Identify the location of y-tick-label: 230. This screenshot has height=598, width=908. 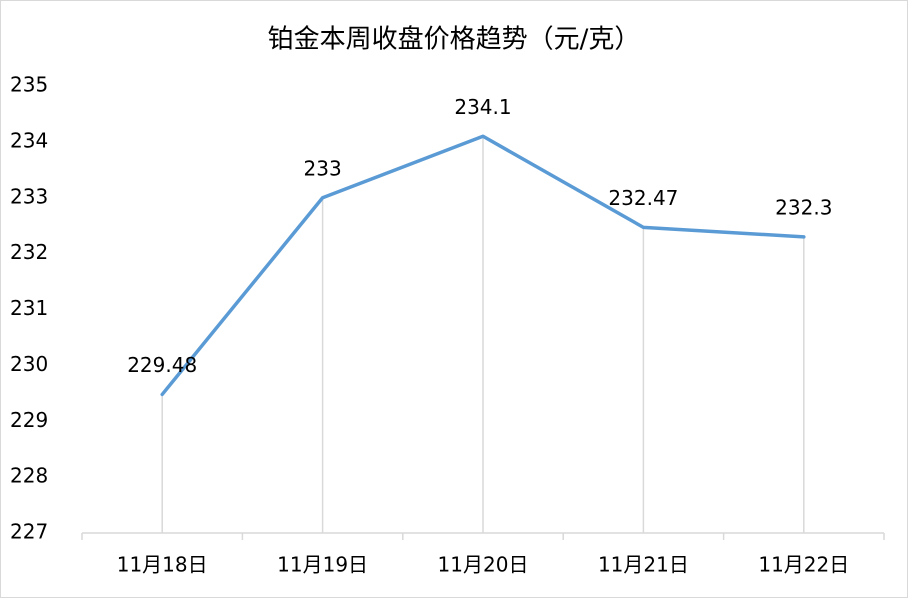
(29, 364).